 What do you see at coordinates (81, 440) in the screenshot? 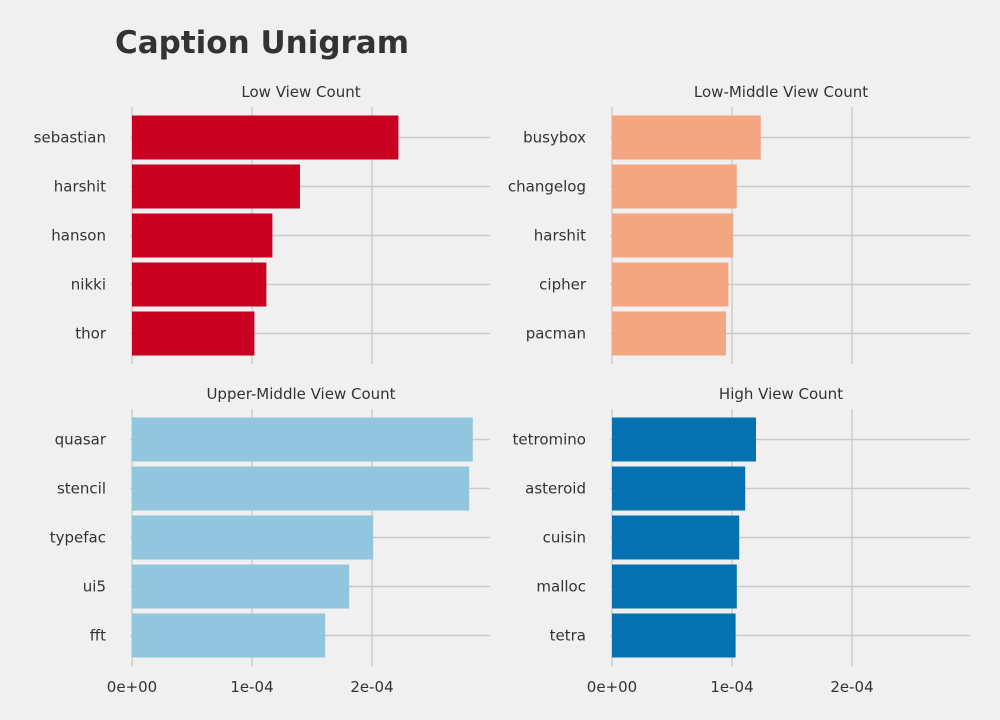
I see `category-label: quasar` at bounding box center [81, 440].